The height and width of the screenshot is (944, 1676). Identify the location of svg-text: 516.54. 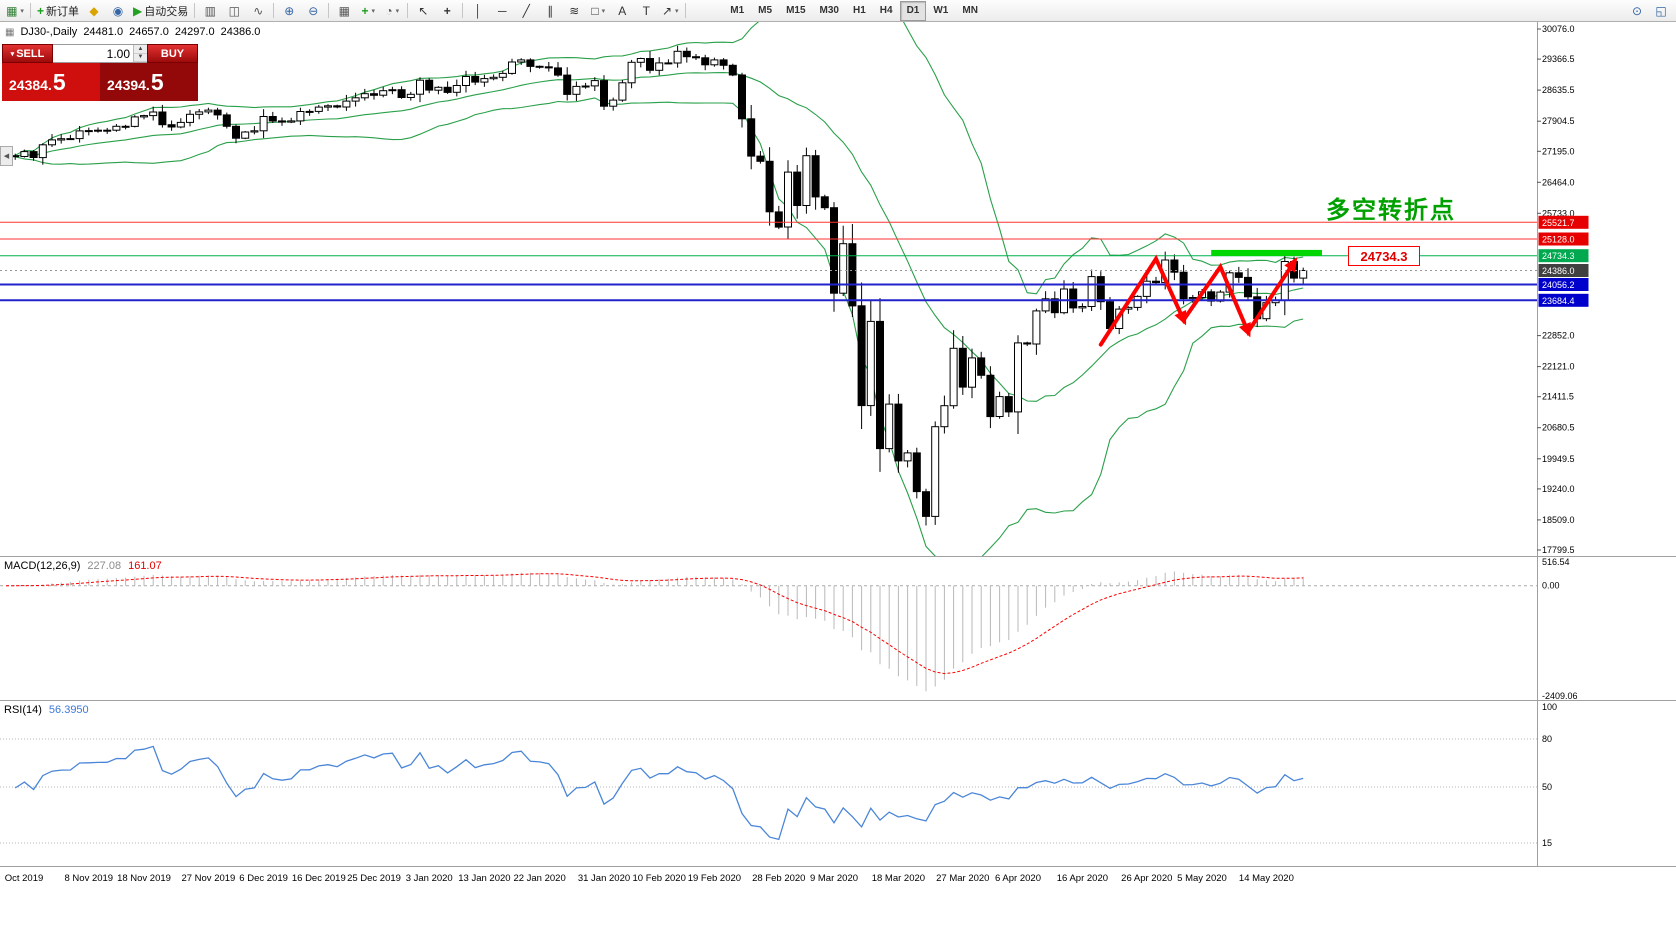
(1556, 562).